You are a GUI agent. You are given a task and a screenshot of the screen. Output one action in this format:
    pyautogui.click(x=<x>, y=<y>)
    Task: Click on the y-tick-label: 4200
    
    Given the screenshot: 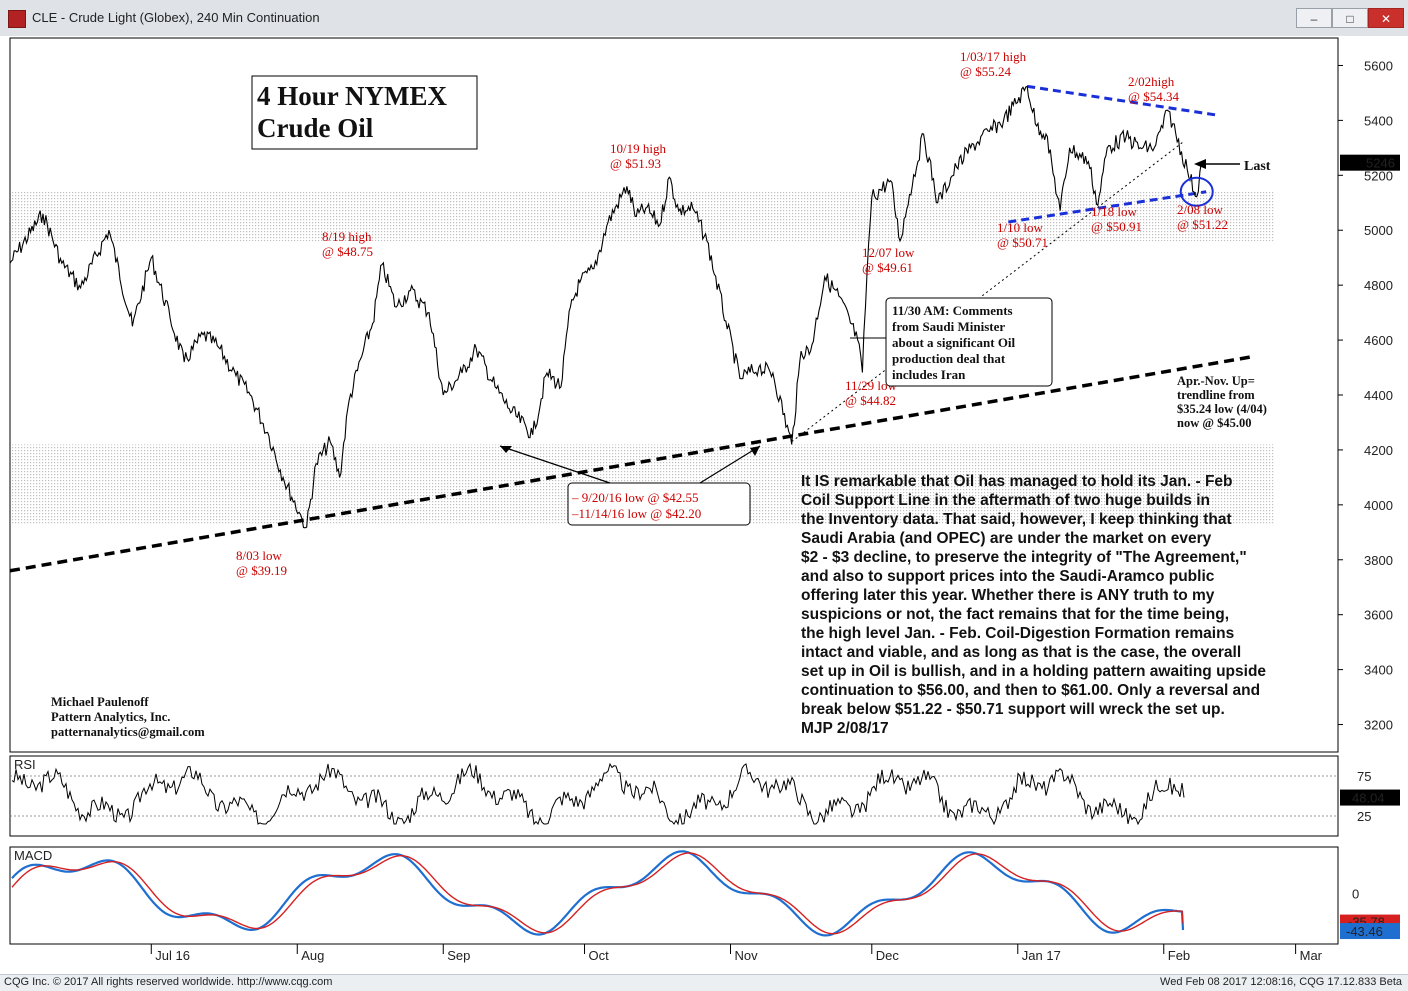 What is the action you would take?
    pyautogui.click(x=1378, y=450)
    